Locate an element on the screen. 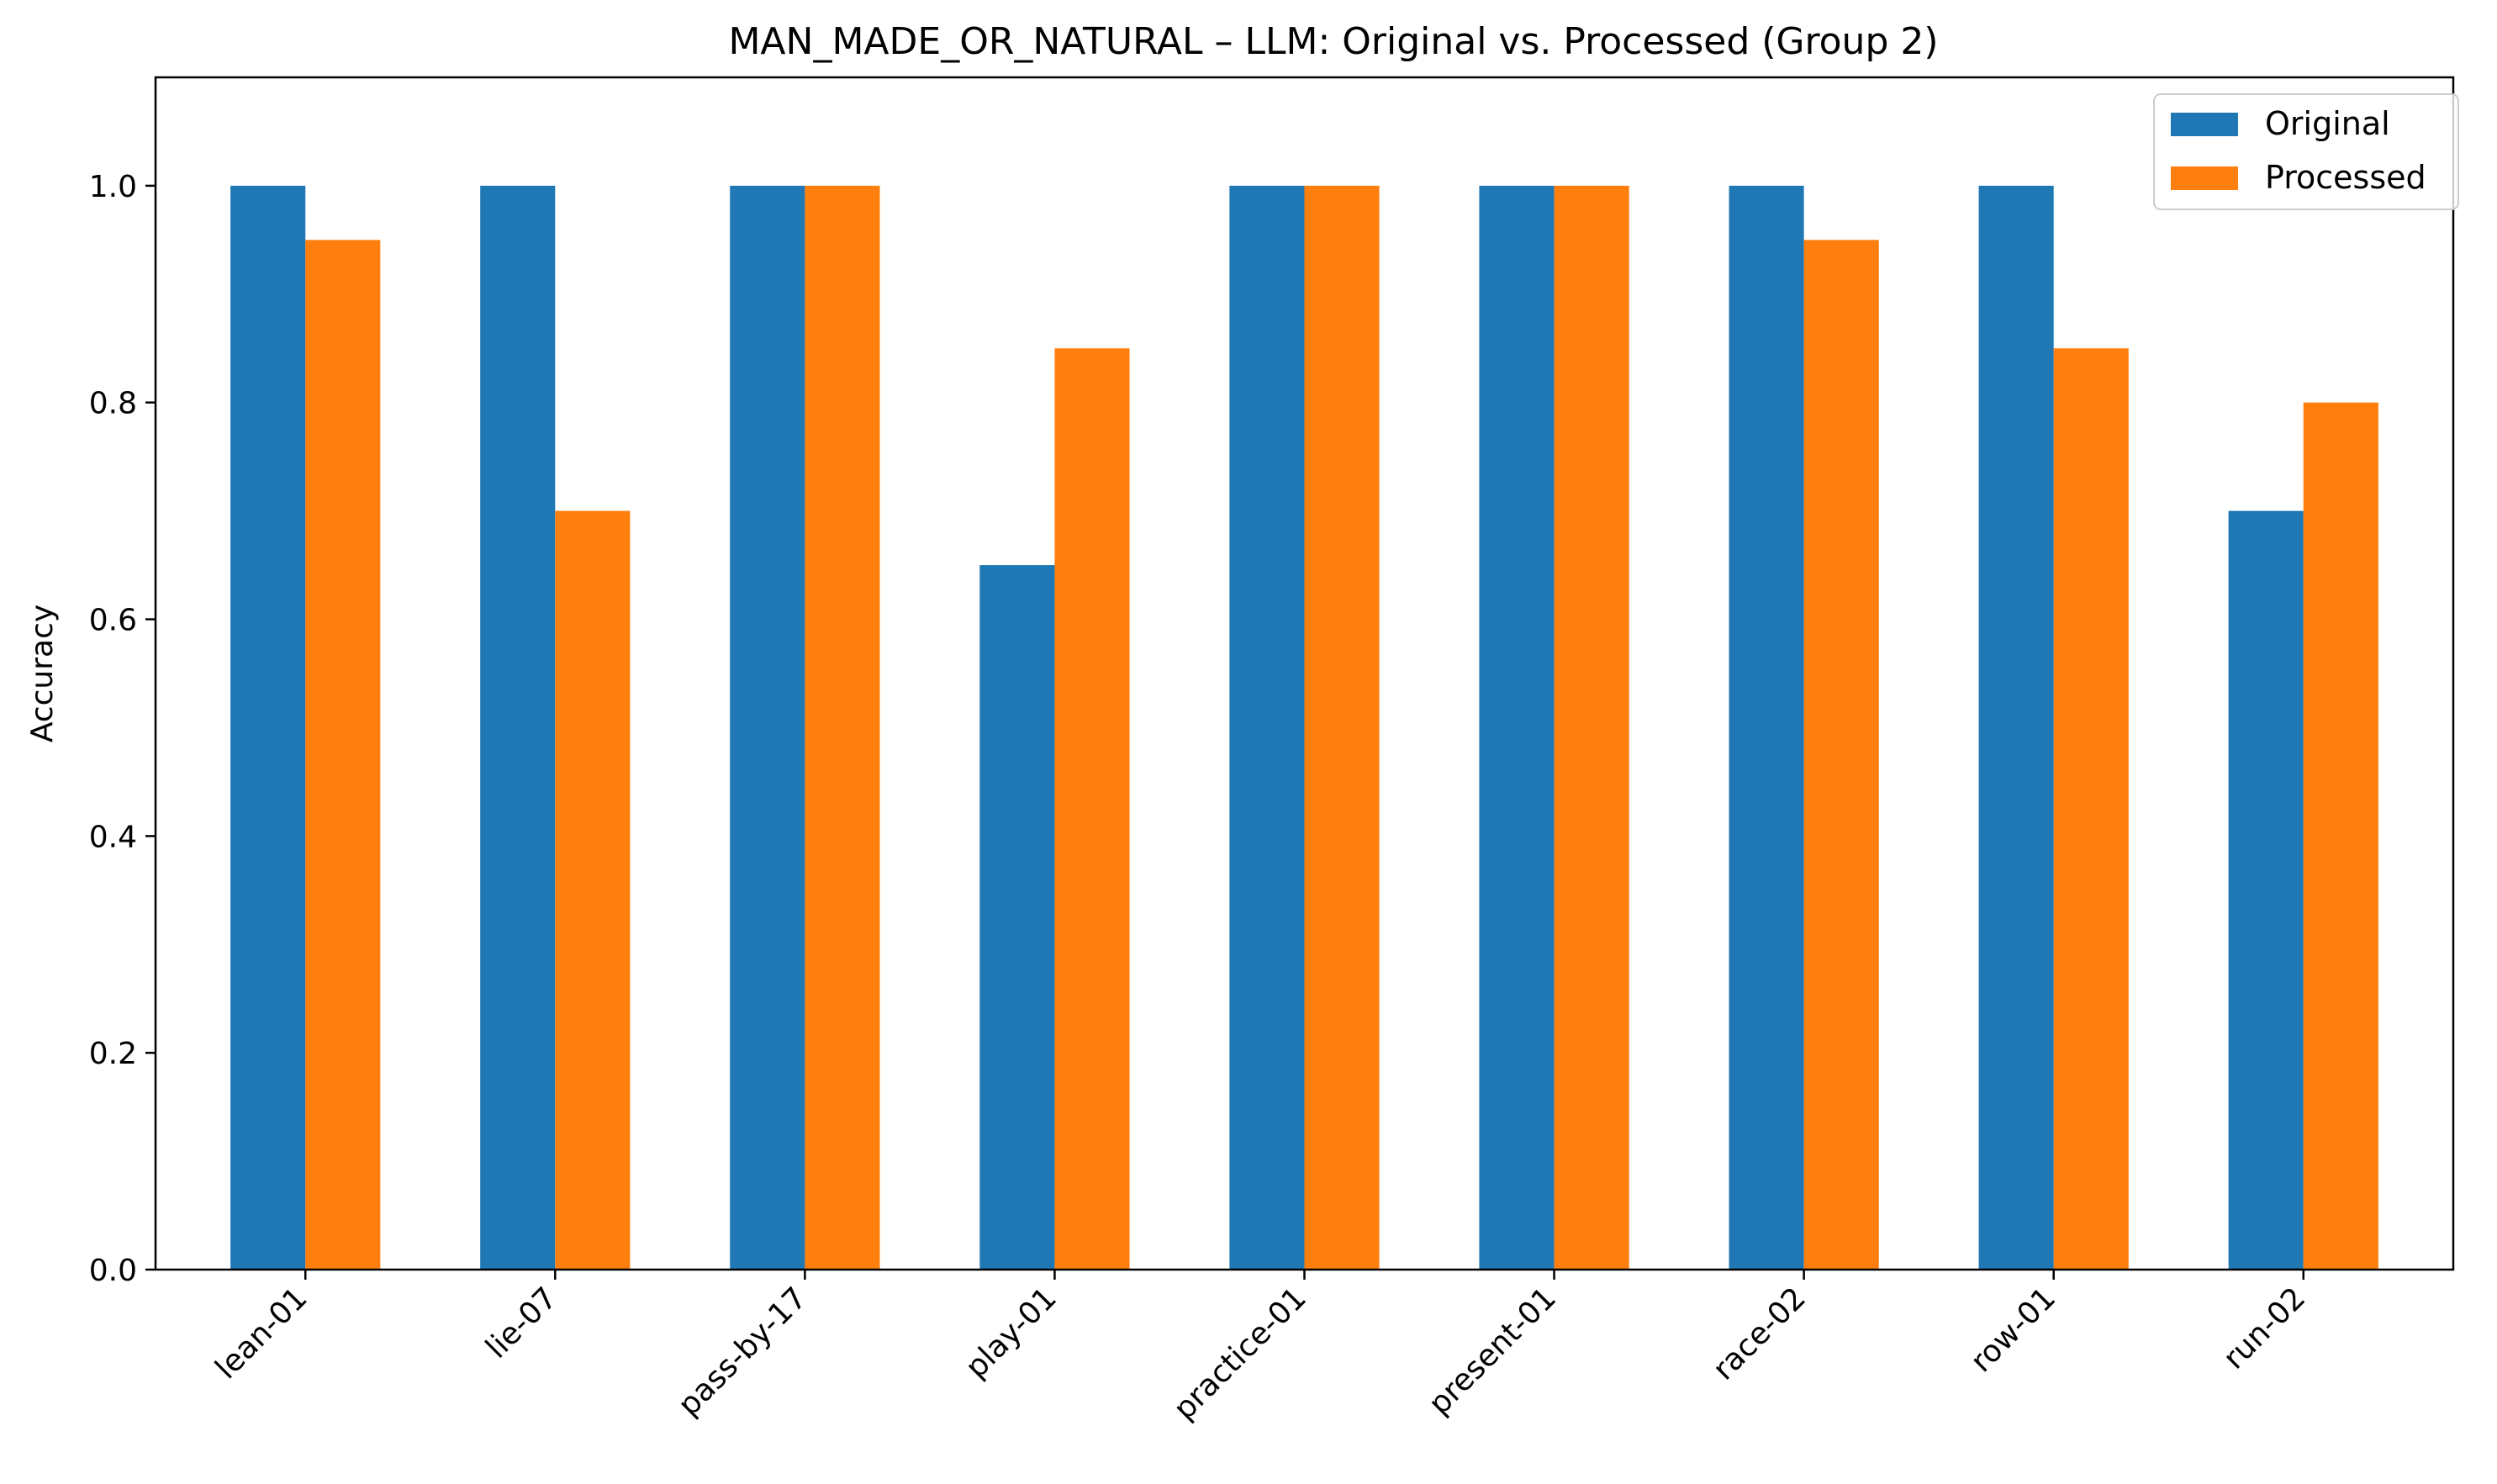 The image size is (2497, 1484). y-tick-label: 1.0 is located at coordinates (113, 187).